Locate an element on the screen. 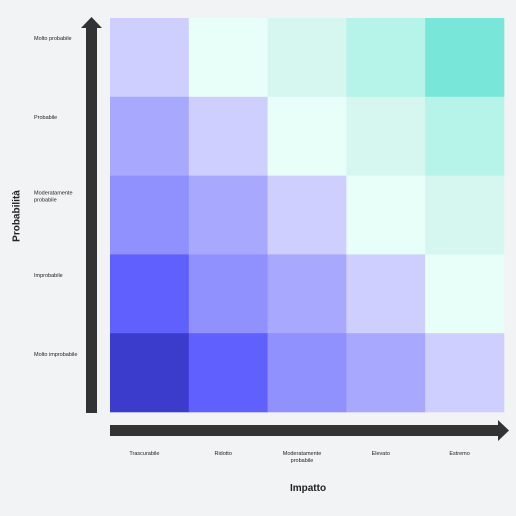 The height and width of the screenshot is (516, 516). x-axis-arrowhead is located at coordinates (503, 430).